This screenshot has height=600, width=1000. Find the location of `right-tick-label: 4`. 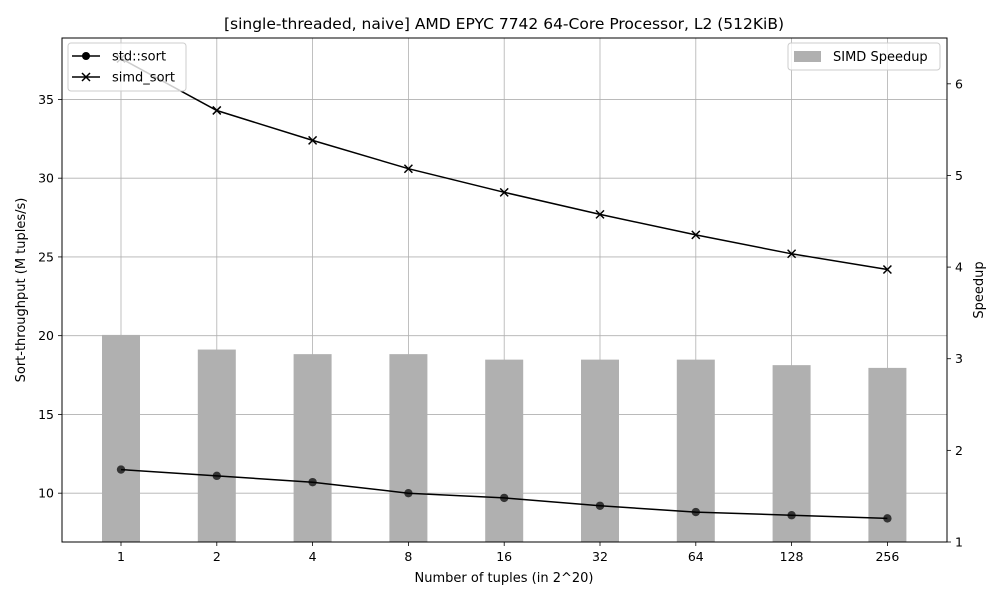

right-tick-label: 4 is located at coordinates (959, 267).